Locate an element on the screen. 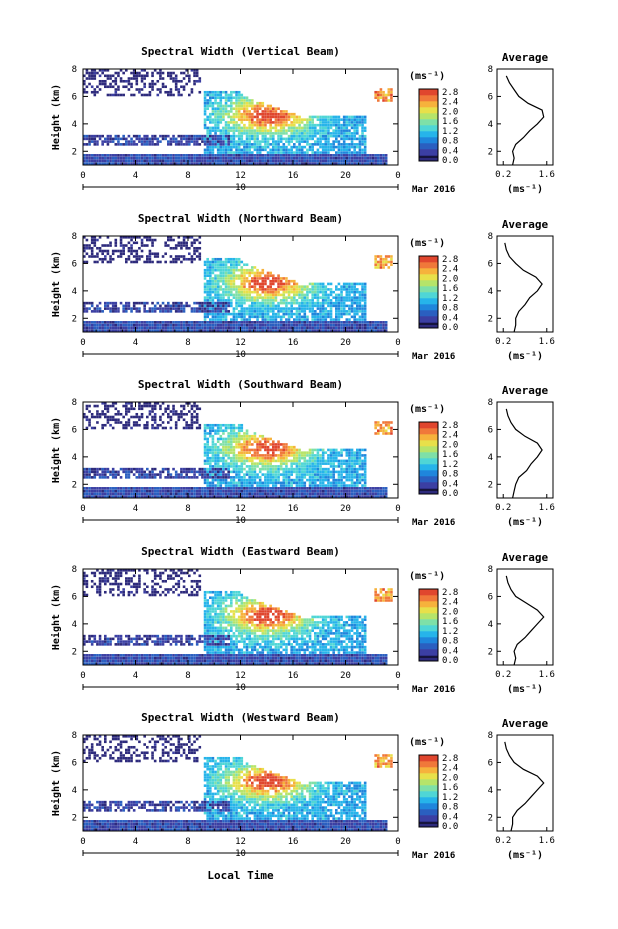 This screenshot has width=618, height=929. panel-title: Spectral Width (Eastward Beam) is located at coordinates (240, 551).